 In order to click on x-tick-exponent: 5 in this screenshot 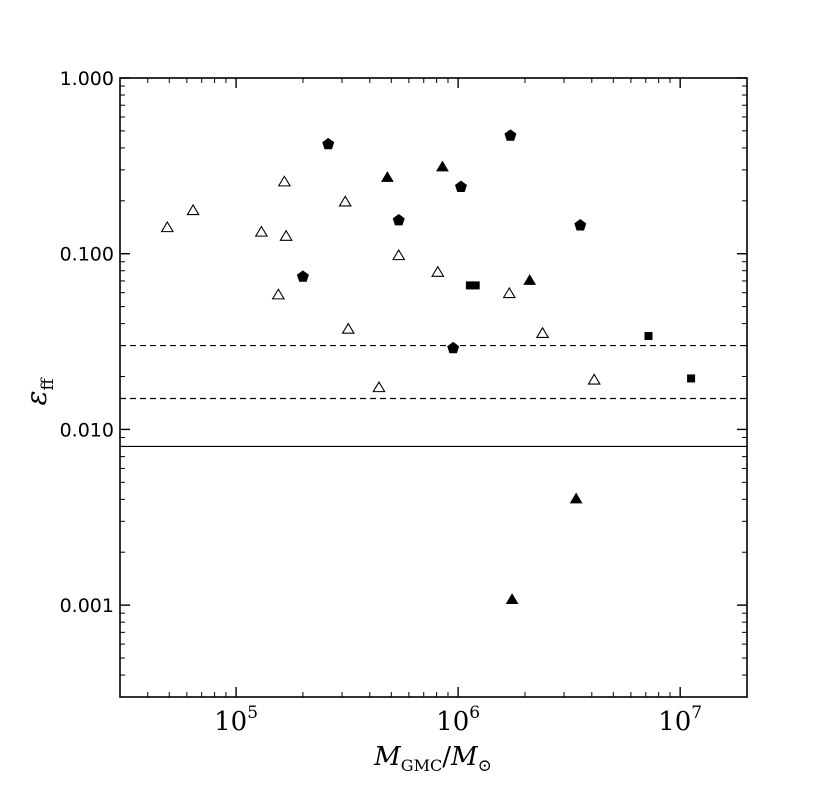, I will do `click(252, 713)`.